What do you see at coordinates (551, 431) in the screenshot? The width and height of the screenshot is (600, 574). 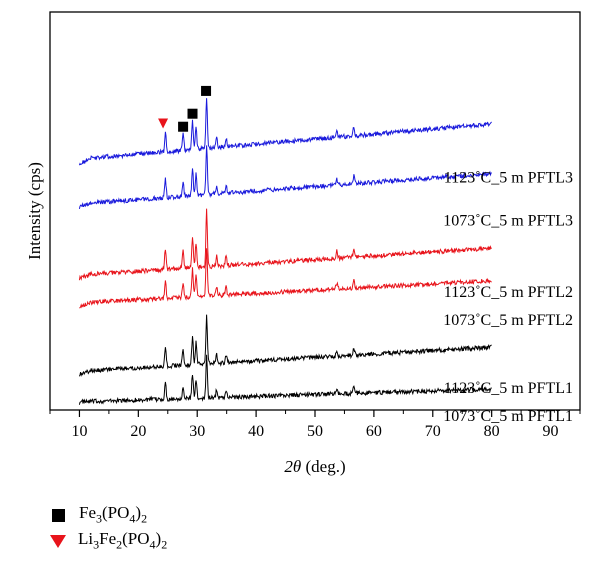 I see `x-tick-label: 90` at bounding box center [551, 431].